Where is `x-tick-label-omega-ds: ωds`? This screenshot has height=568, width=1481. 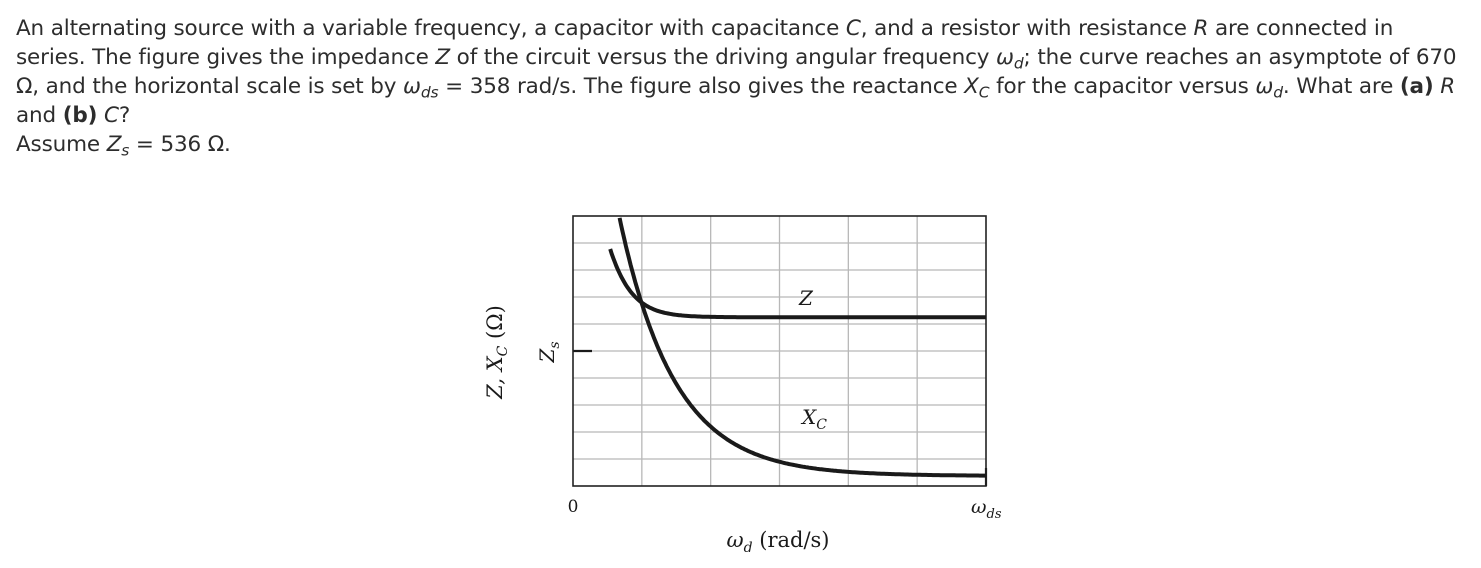
x-tick-label-omega-ds: ωds is located at coordinates (986, 509).